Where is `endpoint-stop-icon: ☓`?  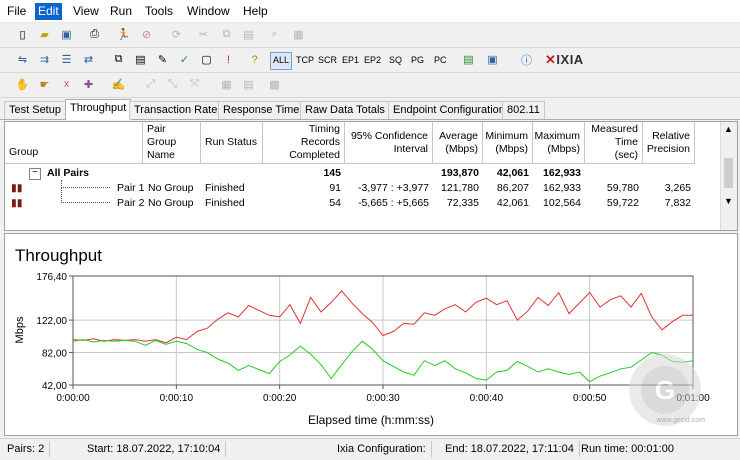
endpoint-stop-icon: ☓ is located at coordinates (66, 85).